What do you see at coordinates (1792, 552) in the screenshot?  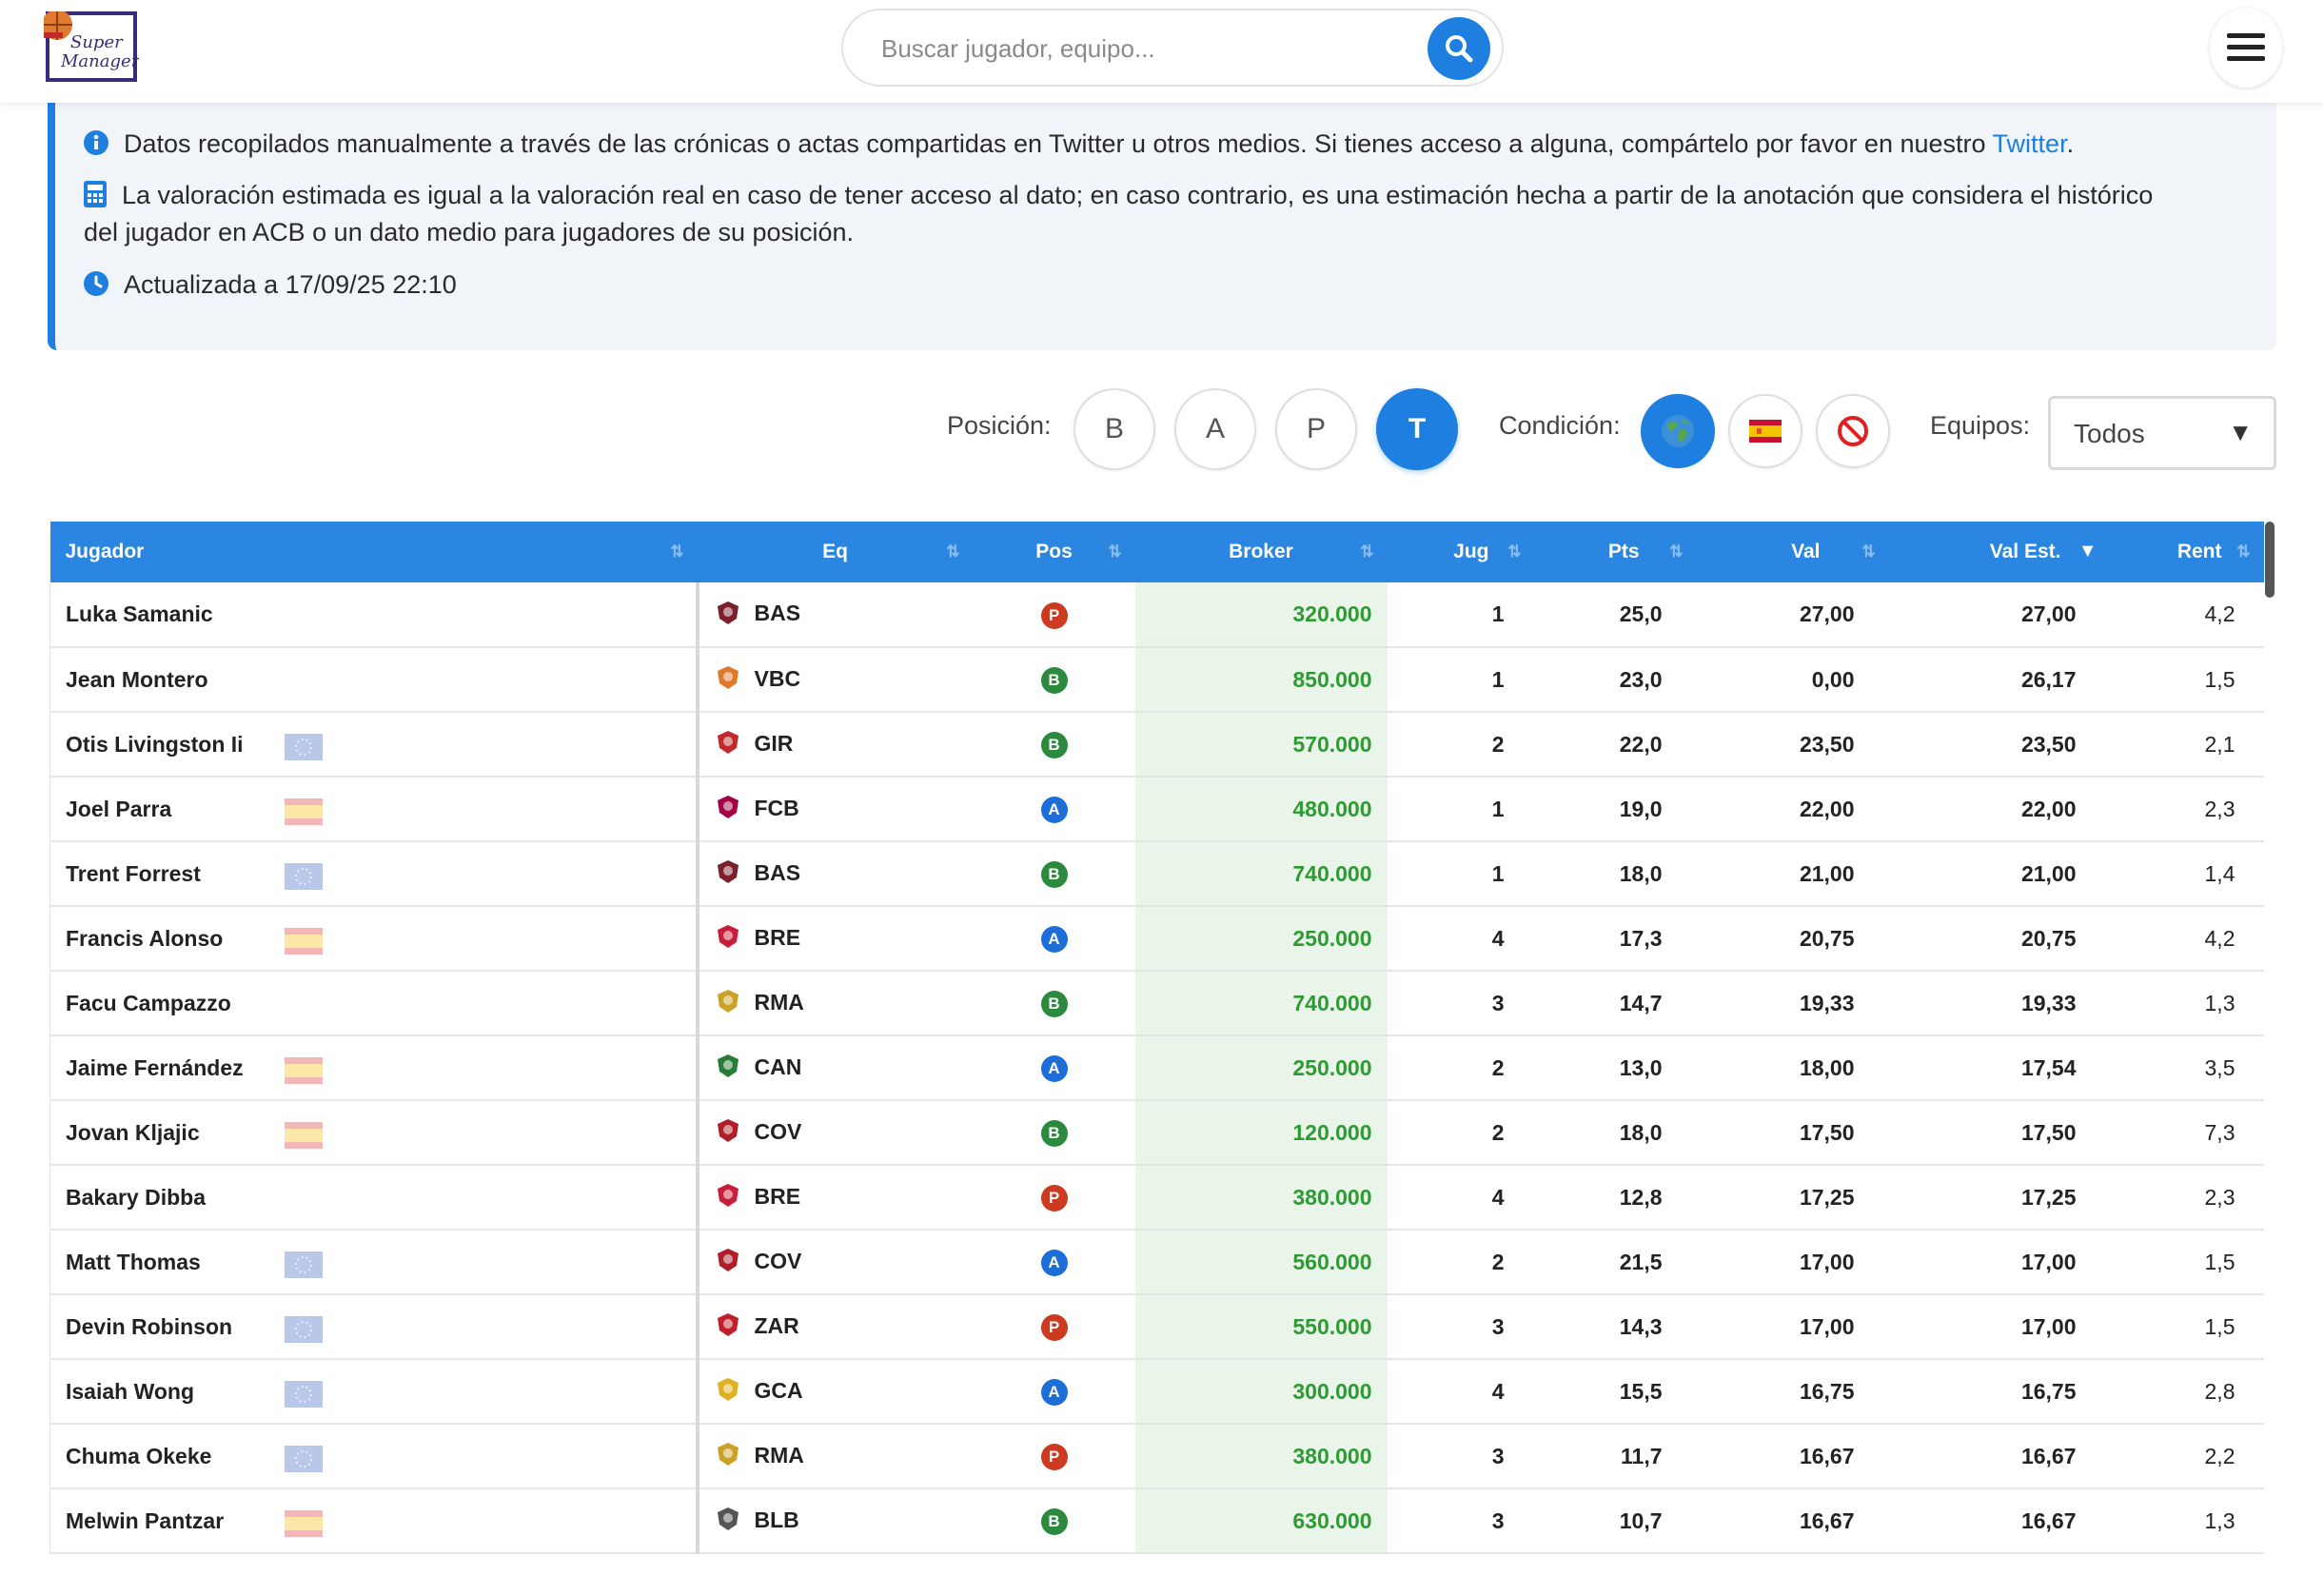 I see `column-header-val: Val ⇅` at bounding box center [1792, 552].